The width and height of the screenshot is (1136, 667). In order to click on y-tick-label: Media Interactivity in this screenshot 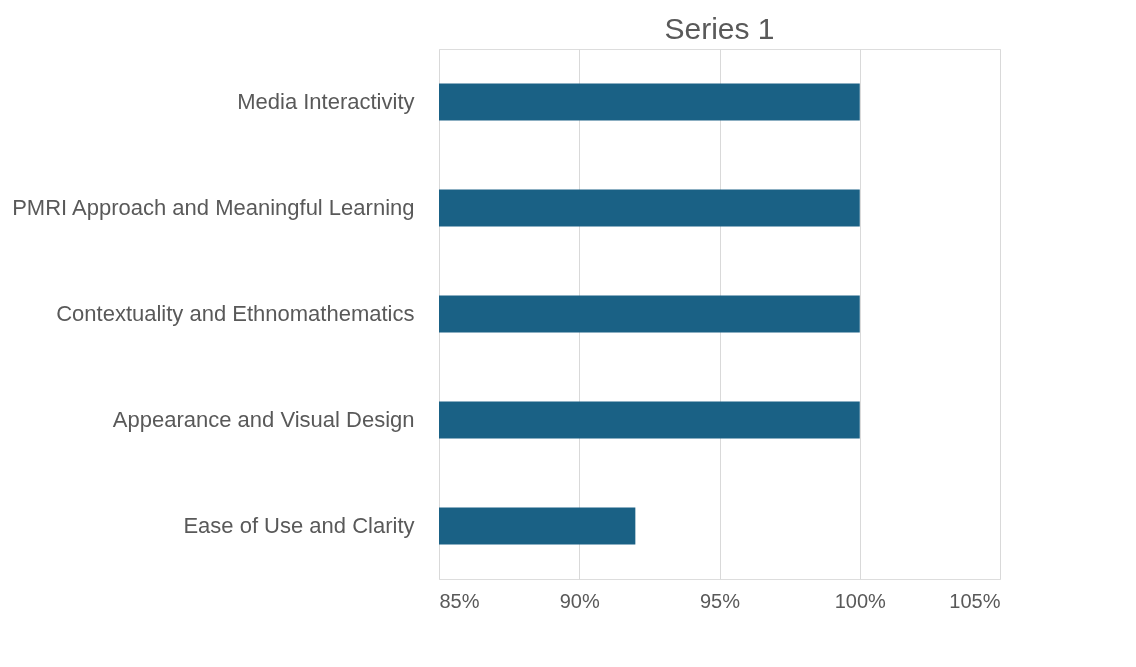, I will do `click(326, 101)`.